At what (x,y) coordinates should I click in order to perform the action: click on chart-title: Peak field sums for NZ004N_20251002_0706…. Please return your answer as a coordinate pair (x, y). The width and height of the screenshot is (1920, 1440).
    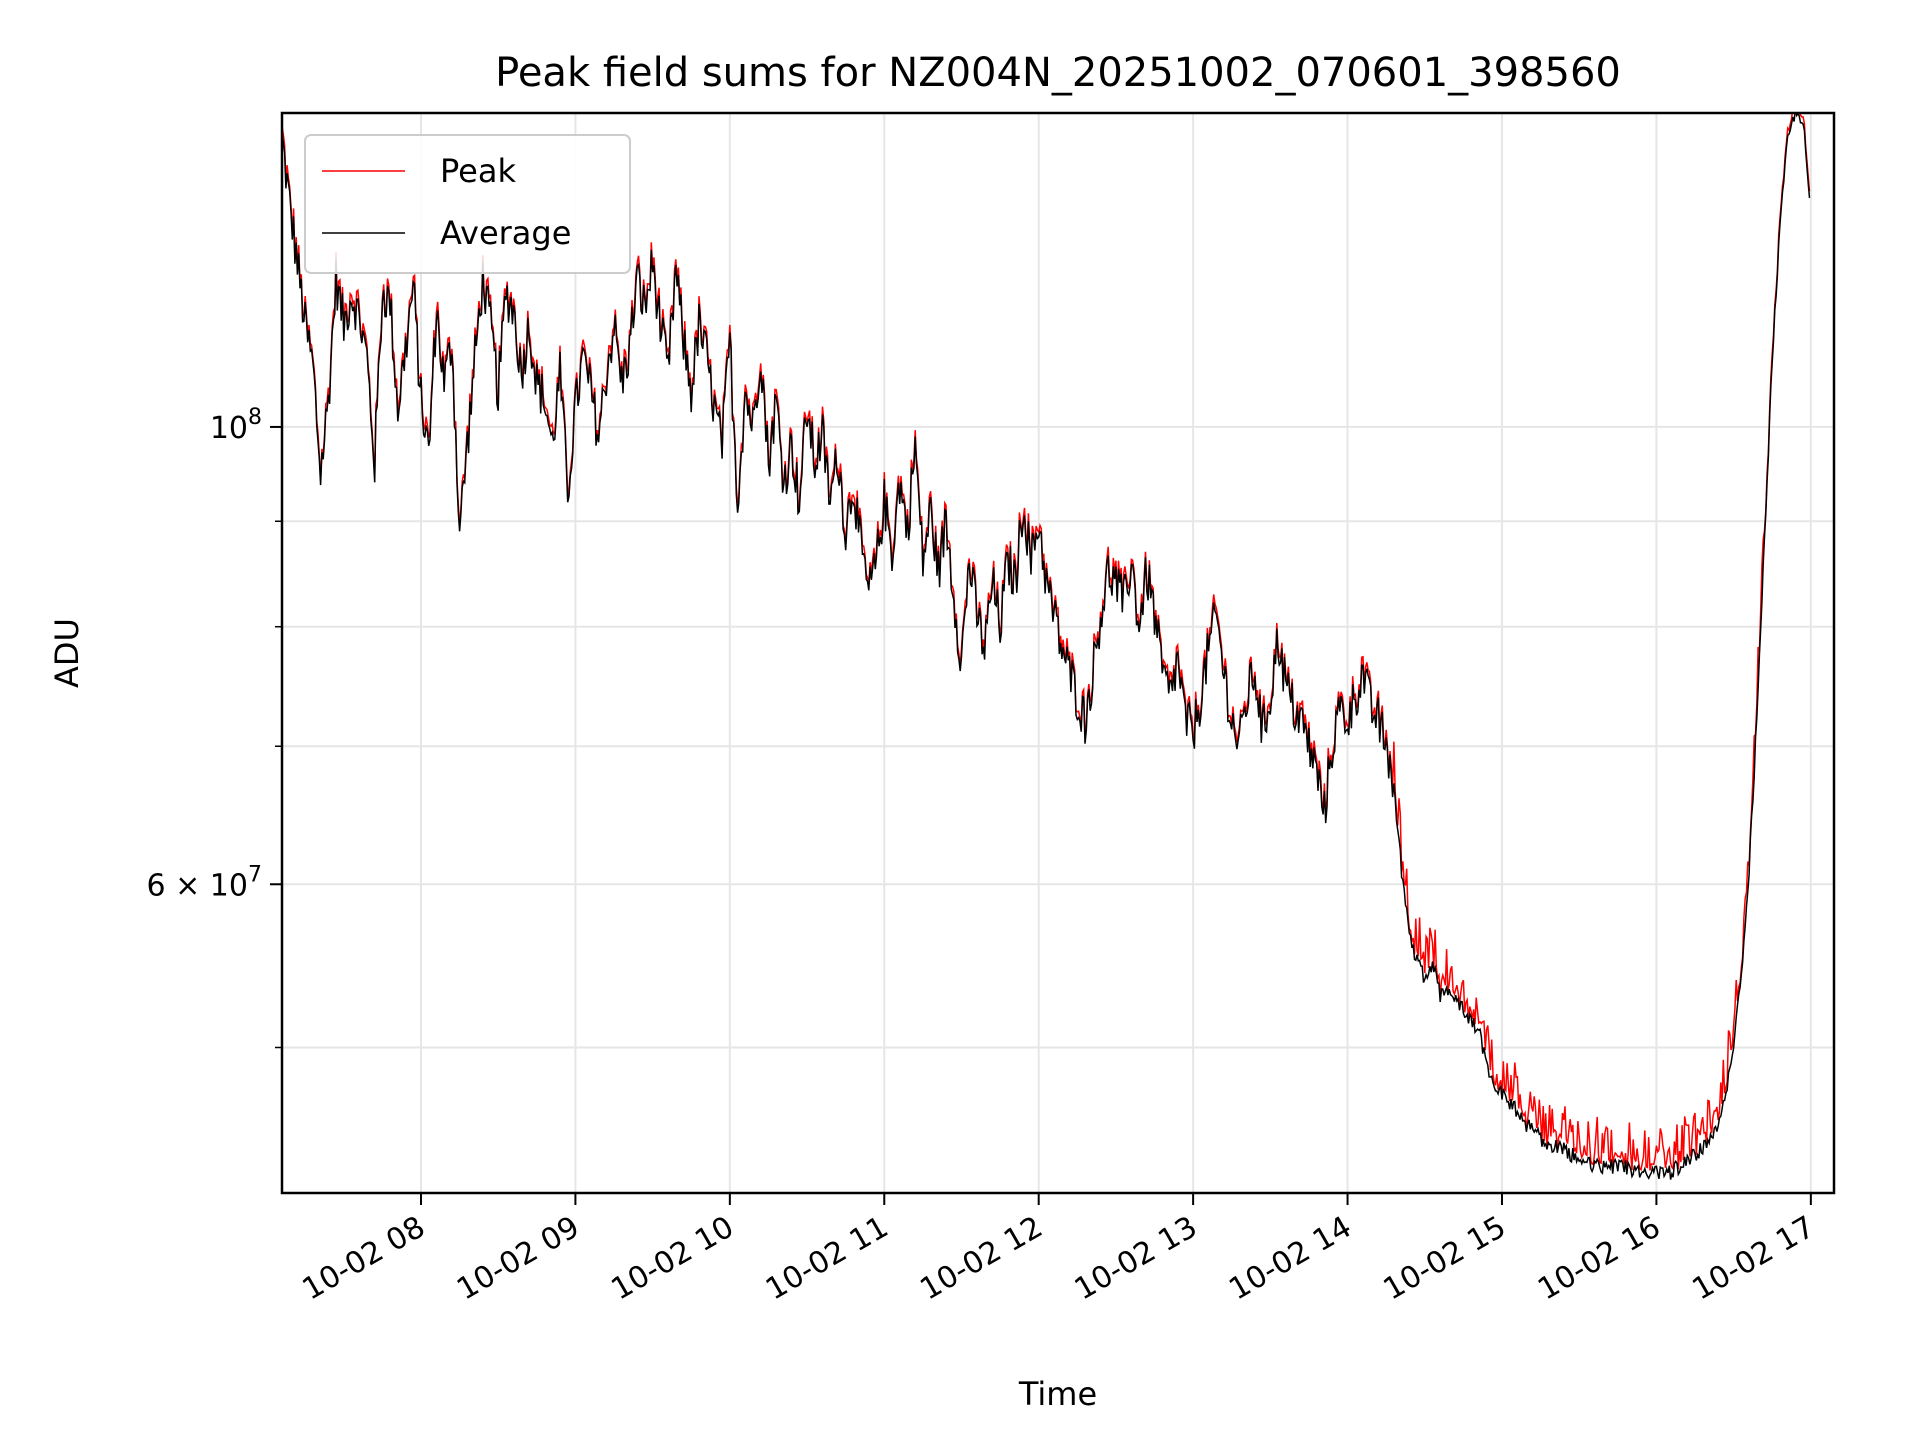
    Looking at the image, I should click on (1058, 73).